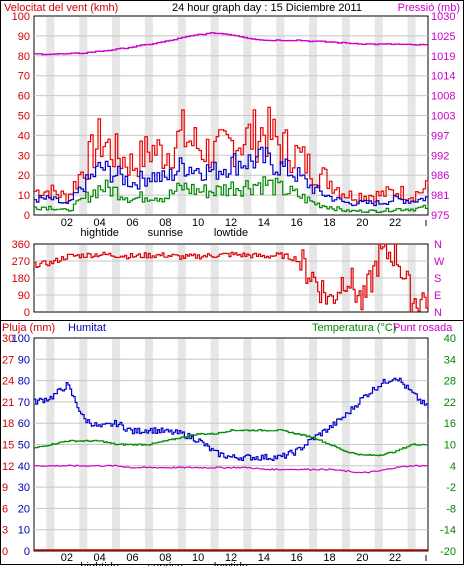 The width and height of the screenshot is (465, 566). I want to click on temp-ytick-label: 4, so click(453, 467).